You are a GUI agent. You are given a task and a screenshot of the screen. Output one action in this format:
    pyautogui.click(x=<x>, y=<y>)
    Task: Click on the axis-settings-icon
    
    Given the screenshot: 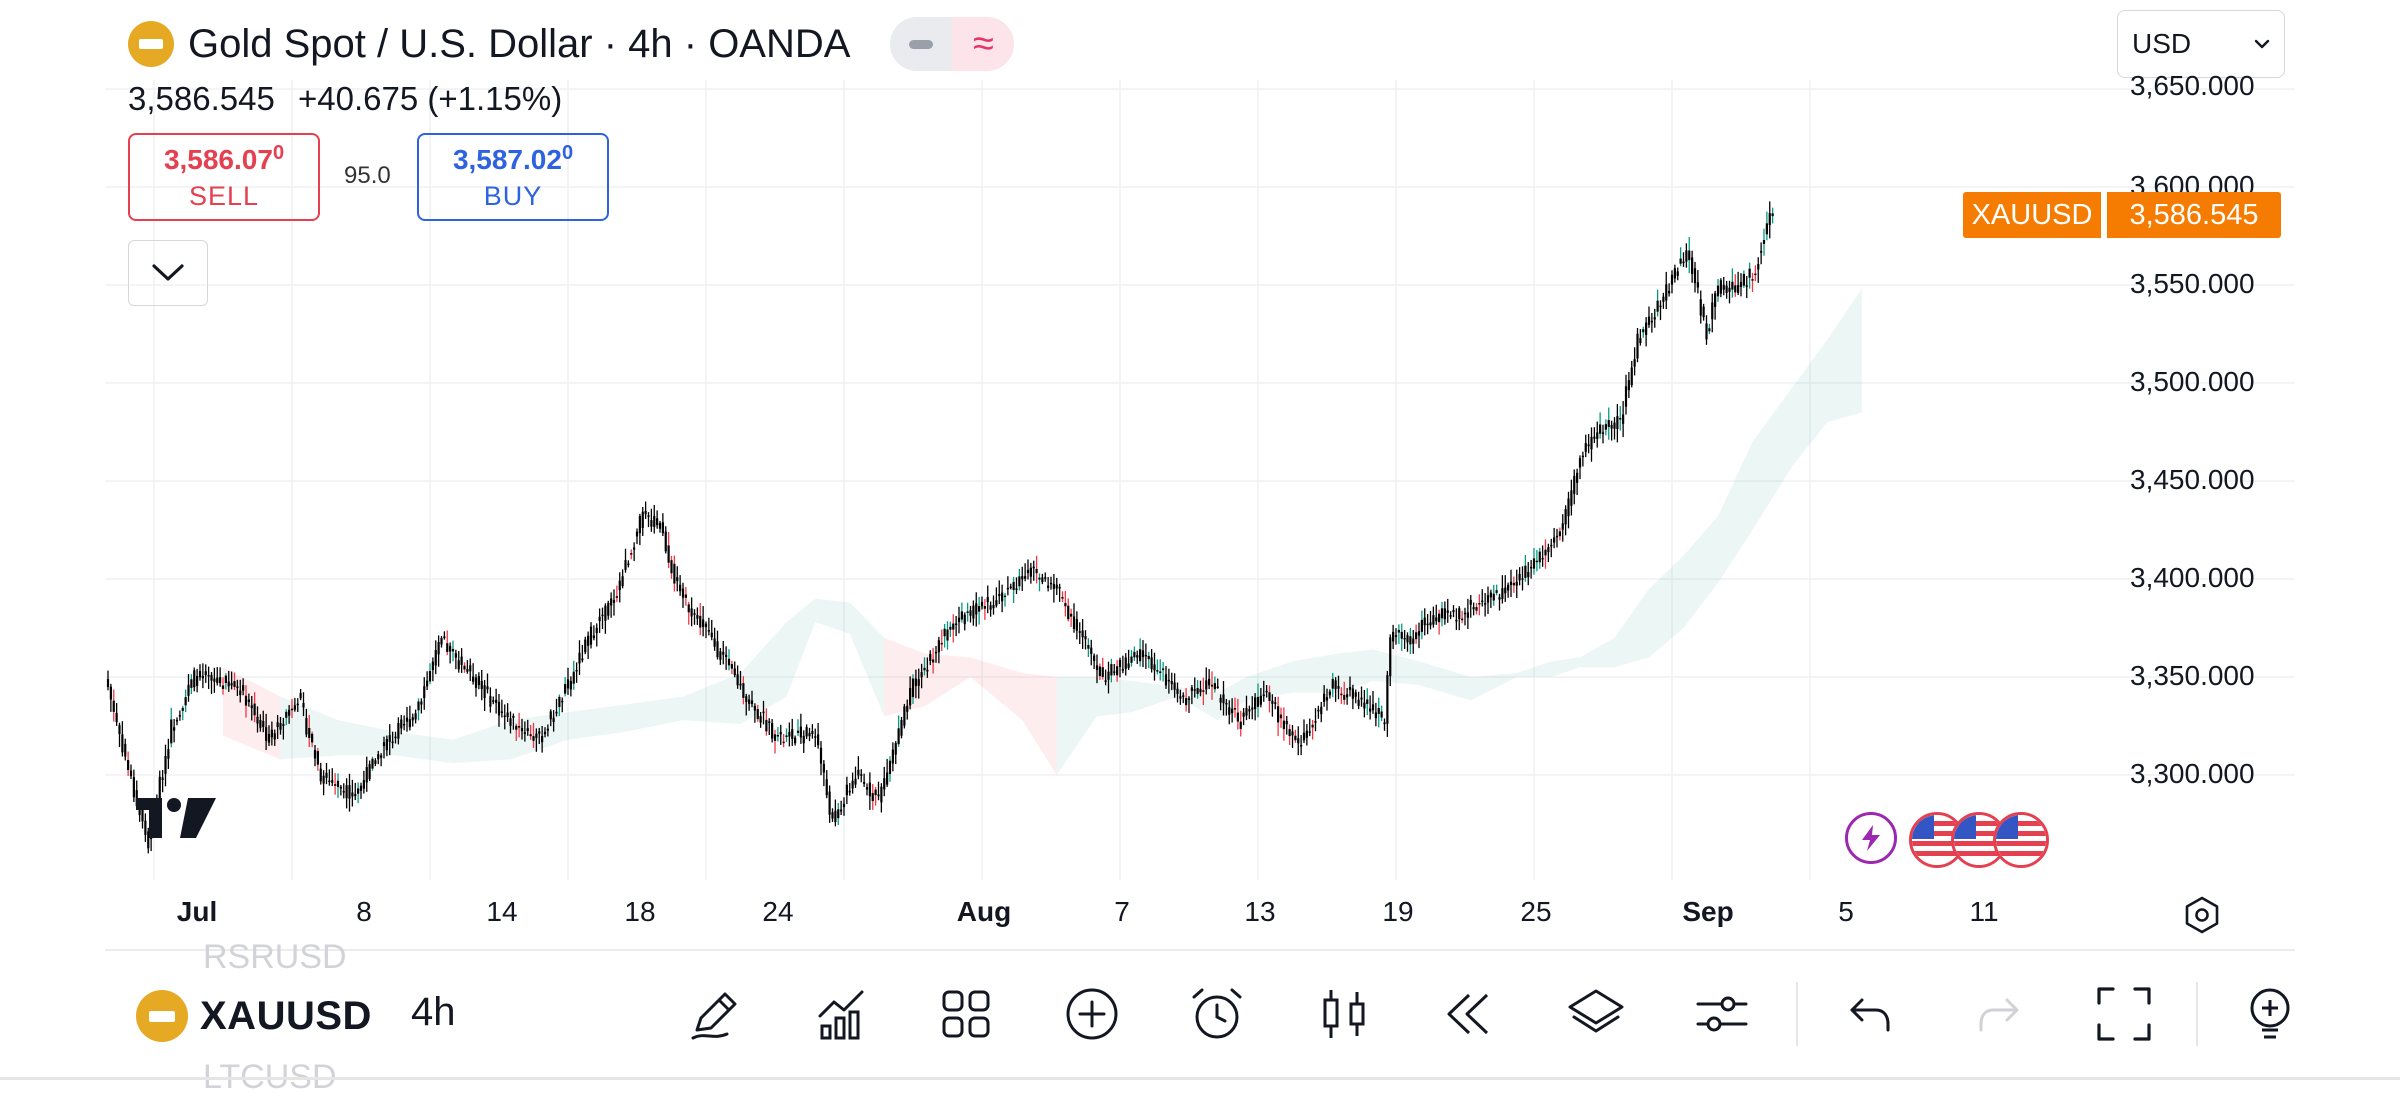 What is the action you would take?
    pyautogui.click(x=2202, y=917)
    